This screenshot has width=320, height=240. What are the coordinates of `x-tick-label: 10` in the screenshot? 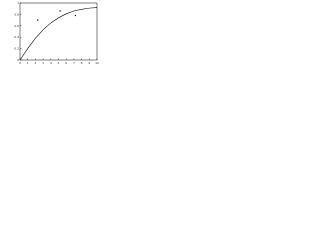 It's located at (97, 63).